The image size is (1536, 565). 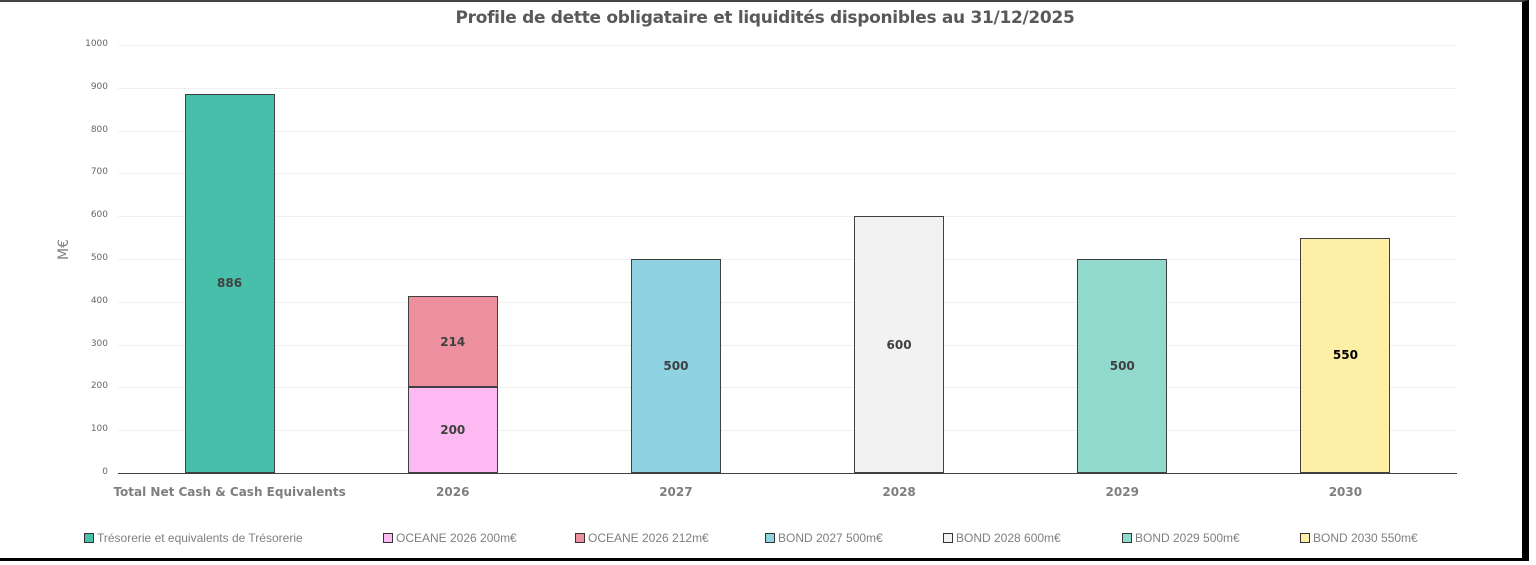 I want to click on x-tick-label: 2029, so click(x=1122, y=492).